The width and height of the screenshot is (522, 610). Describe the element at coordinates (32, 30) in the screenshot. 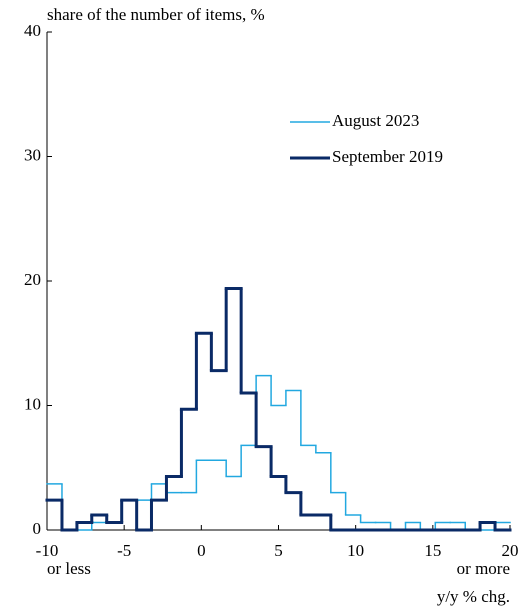

I see `y-tick-label: 40` at that location.